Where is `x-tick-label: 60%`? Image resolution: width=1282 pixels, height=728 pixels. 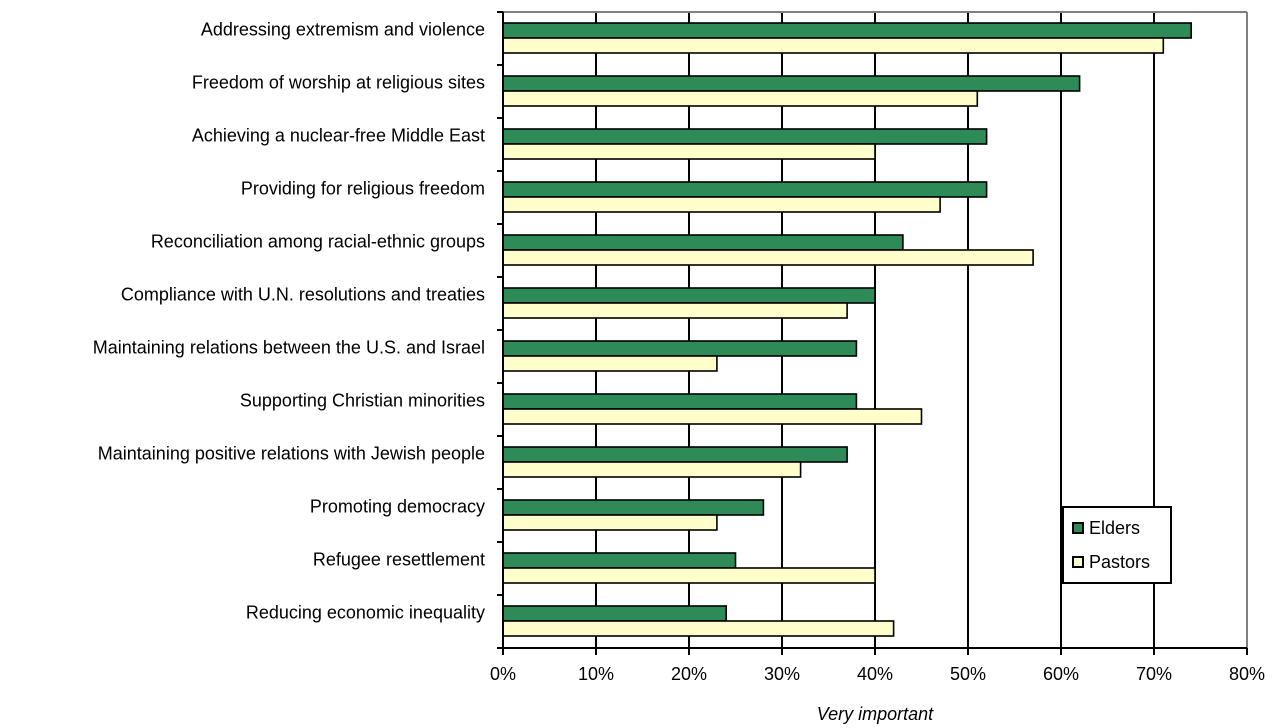 x-tick-label: 60% is located at coordinates (1061, 674).